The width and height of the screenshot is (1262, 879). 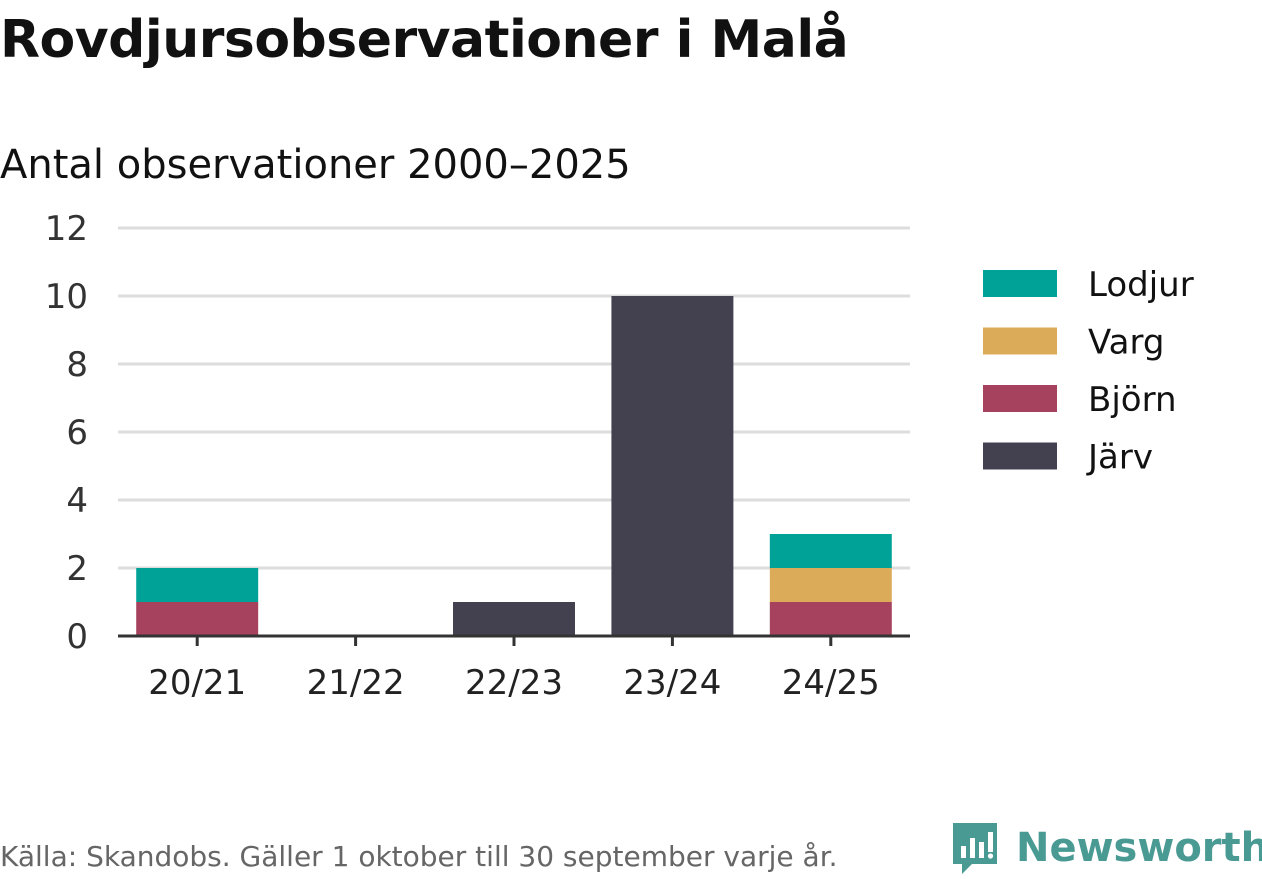 What do you see at coordinates (77, 501) in the screenshot?
I see `y-tick-label: 4` at bounding box center [77, 501].